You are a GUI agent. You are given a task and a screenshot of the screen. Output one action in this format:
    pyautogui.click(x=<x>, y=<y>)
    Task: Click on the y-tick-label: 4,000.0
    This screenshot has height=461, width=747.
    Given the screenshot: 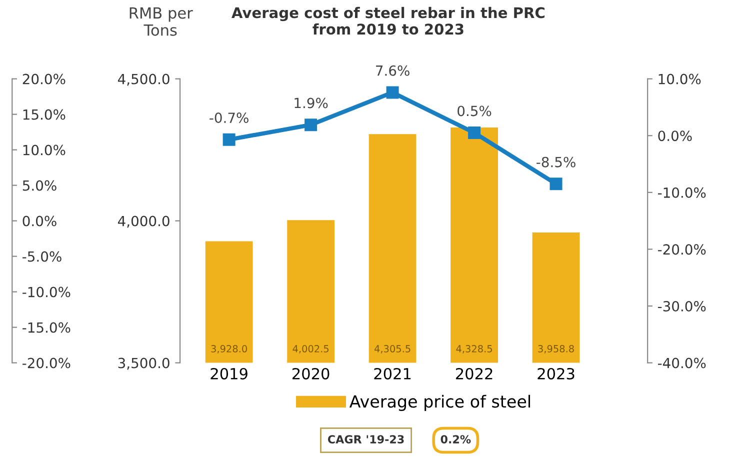 What is the action you would take?
    pyautogui.click(x=144, y=222)
    